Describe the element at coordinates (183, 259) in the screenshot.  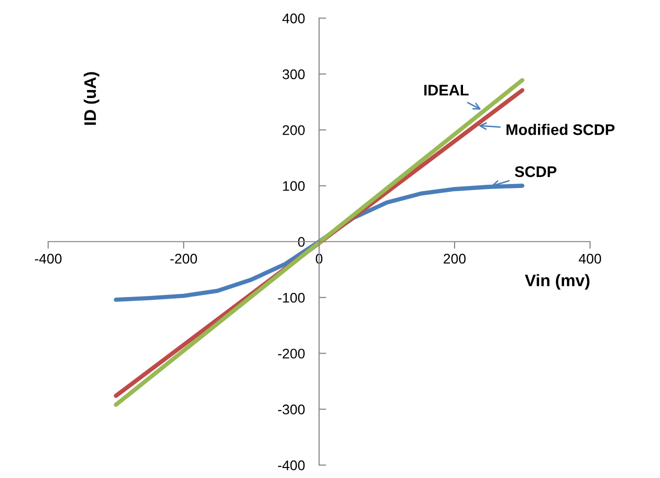
I see `x-tick-label: -200` at that location.